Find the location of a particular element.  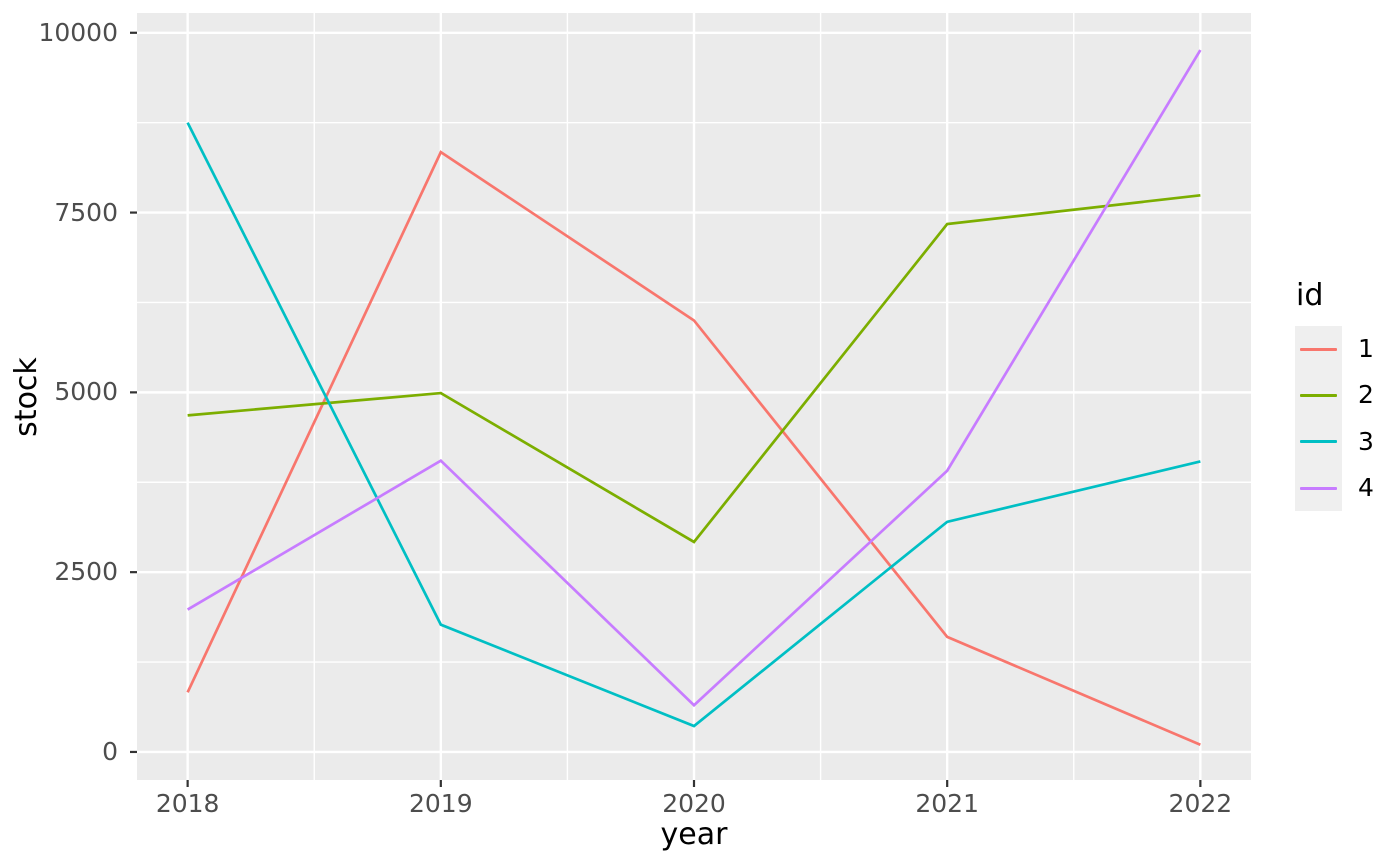

x-axis-title: year is located at coordinates (694, 834).